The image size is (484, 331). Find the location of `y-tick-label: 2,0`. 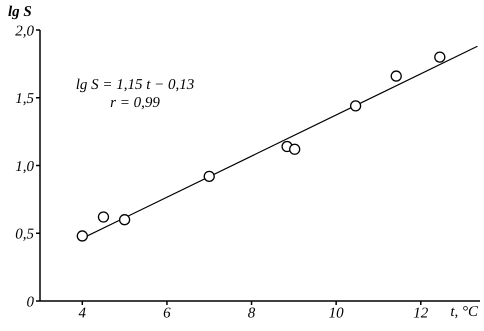

y-tick-label: 2,0 is located at coordinates (24, 31).